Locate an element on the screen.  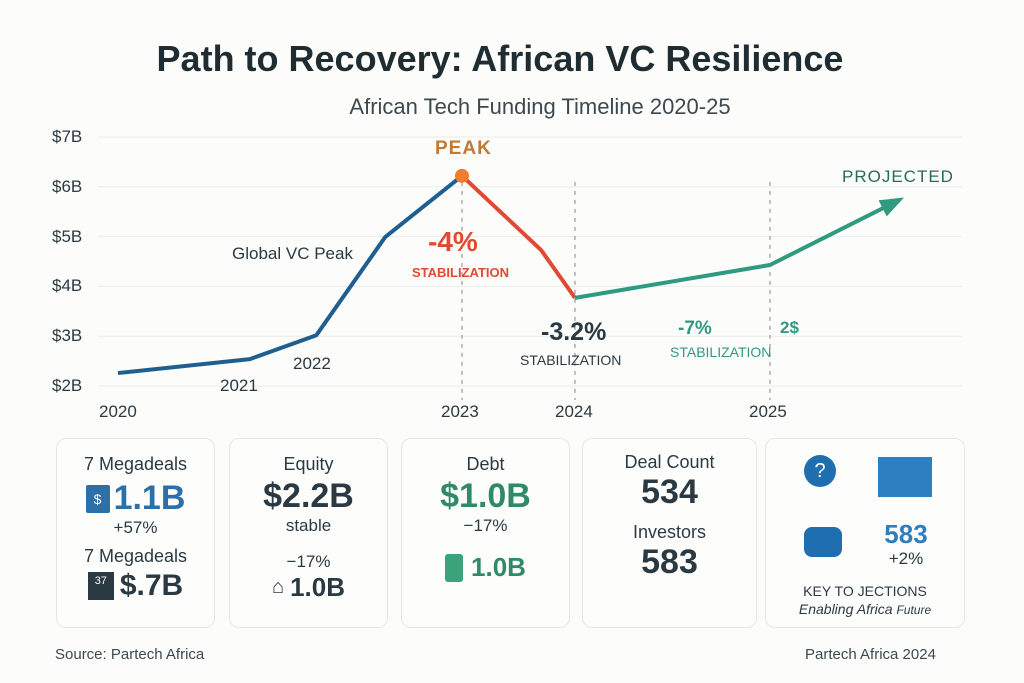
debt-value-2: 1.0B is located at coordinates (498, 567).